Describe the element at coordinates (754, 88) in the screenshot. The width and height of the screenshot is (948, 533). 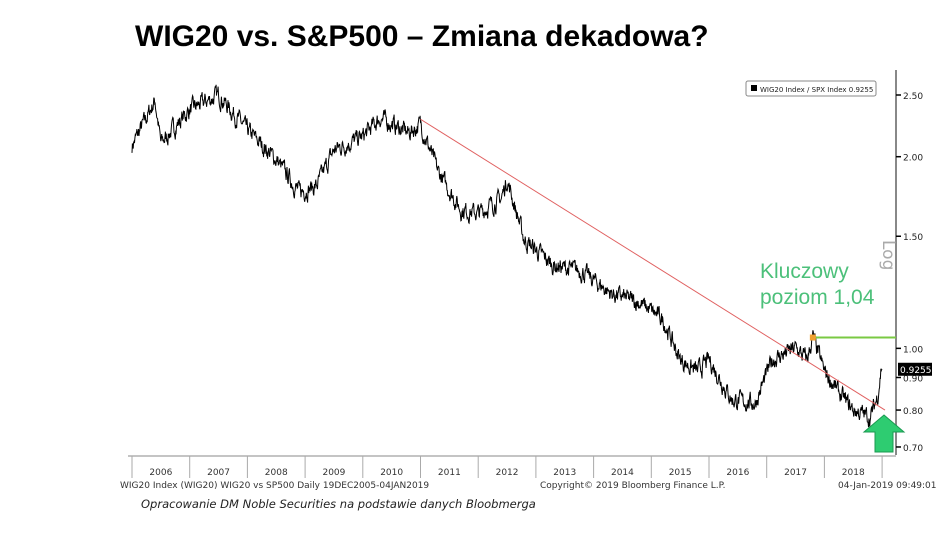
I see `legend-swatch` at that location.